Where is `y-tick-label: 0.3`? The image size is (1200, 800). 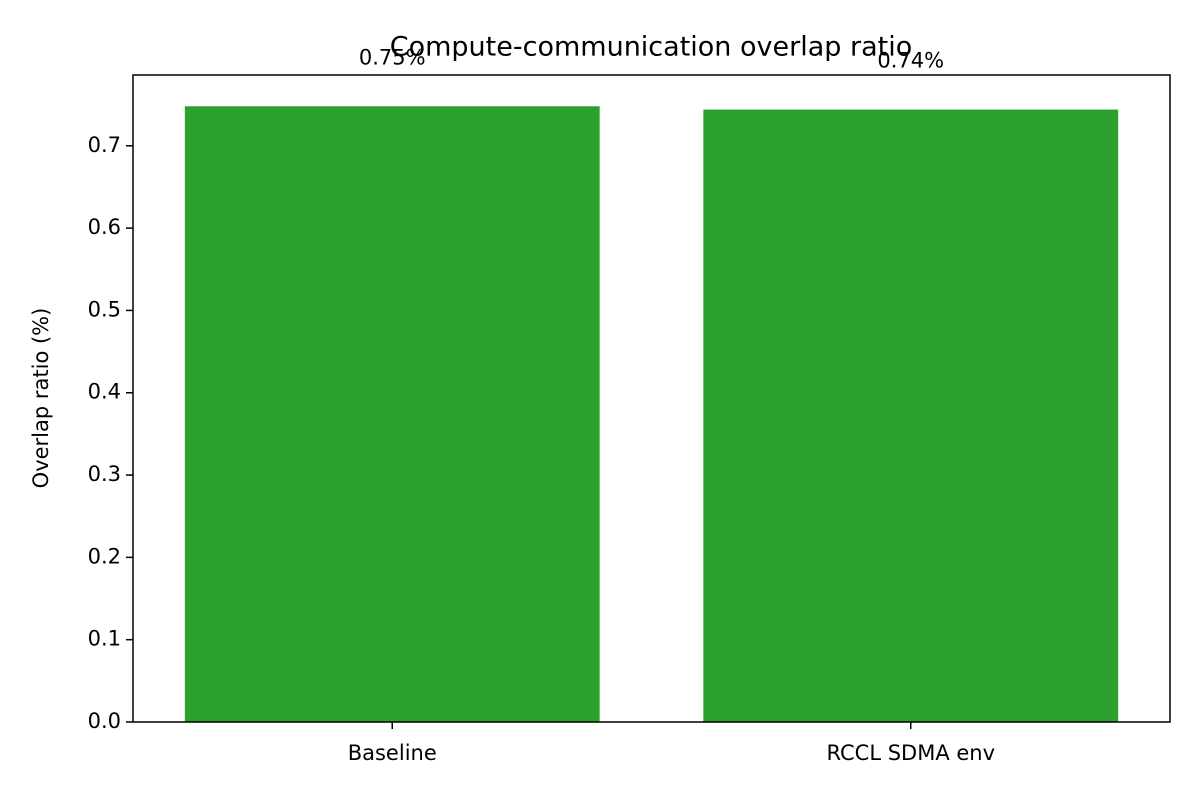
y-tick-label: 0.3 is located at coordinates (104, 474).